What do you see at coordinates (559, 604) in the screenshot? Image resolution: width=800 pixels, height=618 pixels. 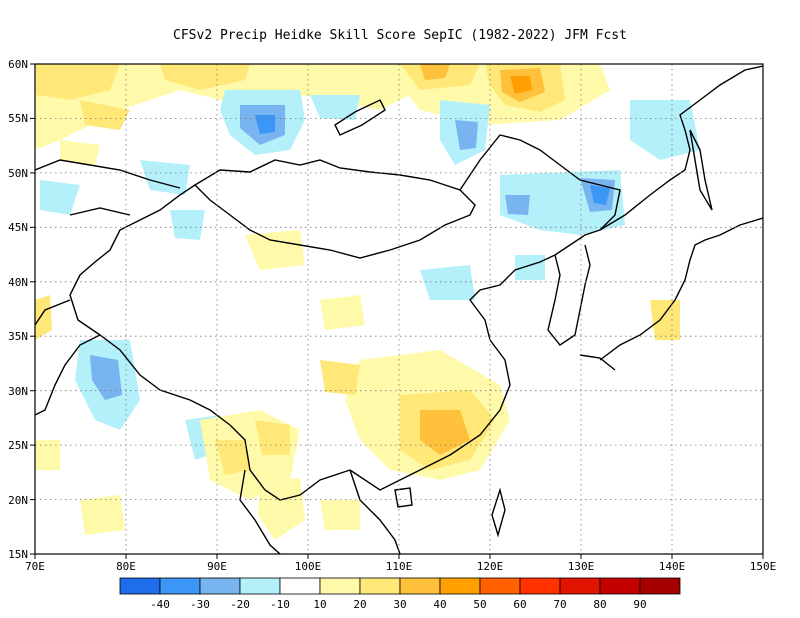 I see `legend-label: 70` at bounding box center [559, 604].